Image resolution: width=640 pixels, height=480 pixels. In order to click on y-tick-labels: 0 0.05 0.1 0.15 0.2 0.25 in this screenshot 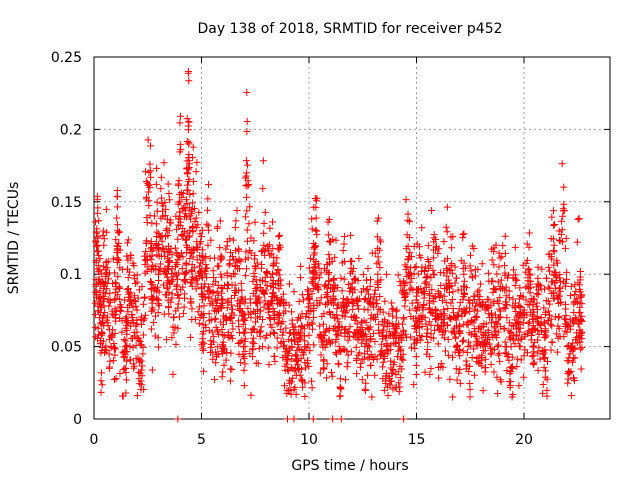, I will do `click(66, 239)`.